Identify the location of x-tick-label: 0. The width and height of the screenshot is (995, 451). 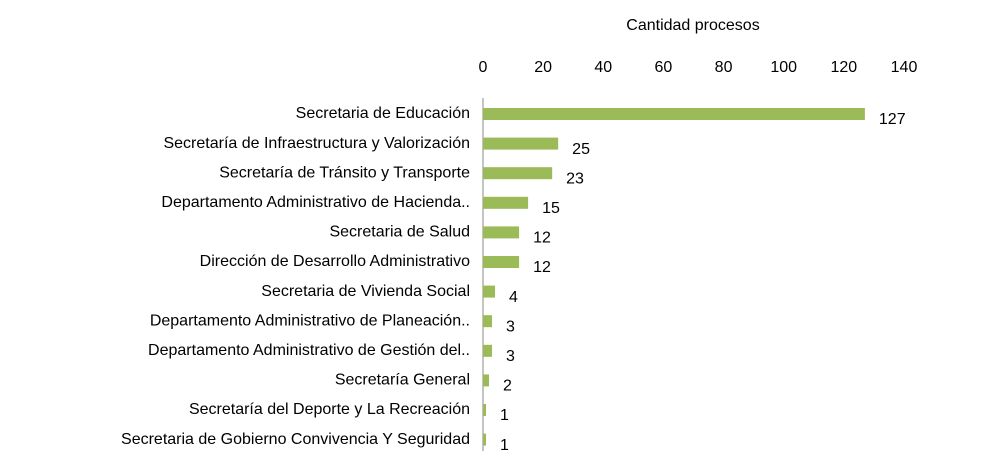
(483, 67).